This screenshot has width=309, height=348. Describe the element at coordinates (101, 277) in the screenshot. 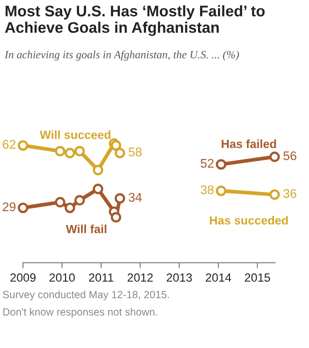

I see `x-tick-label: 2011` at that location.